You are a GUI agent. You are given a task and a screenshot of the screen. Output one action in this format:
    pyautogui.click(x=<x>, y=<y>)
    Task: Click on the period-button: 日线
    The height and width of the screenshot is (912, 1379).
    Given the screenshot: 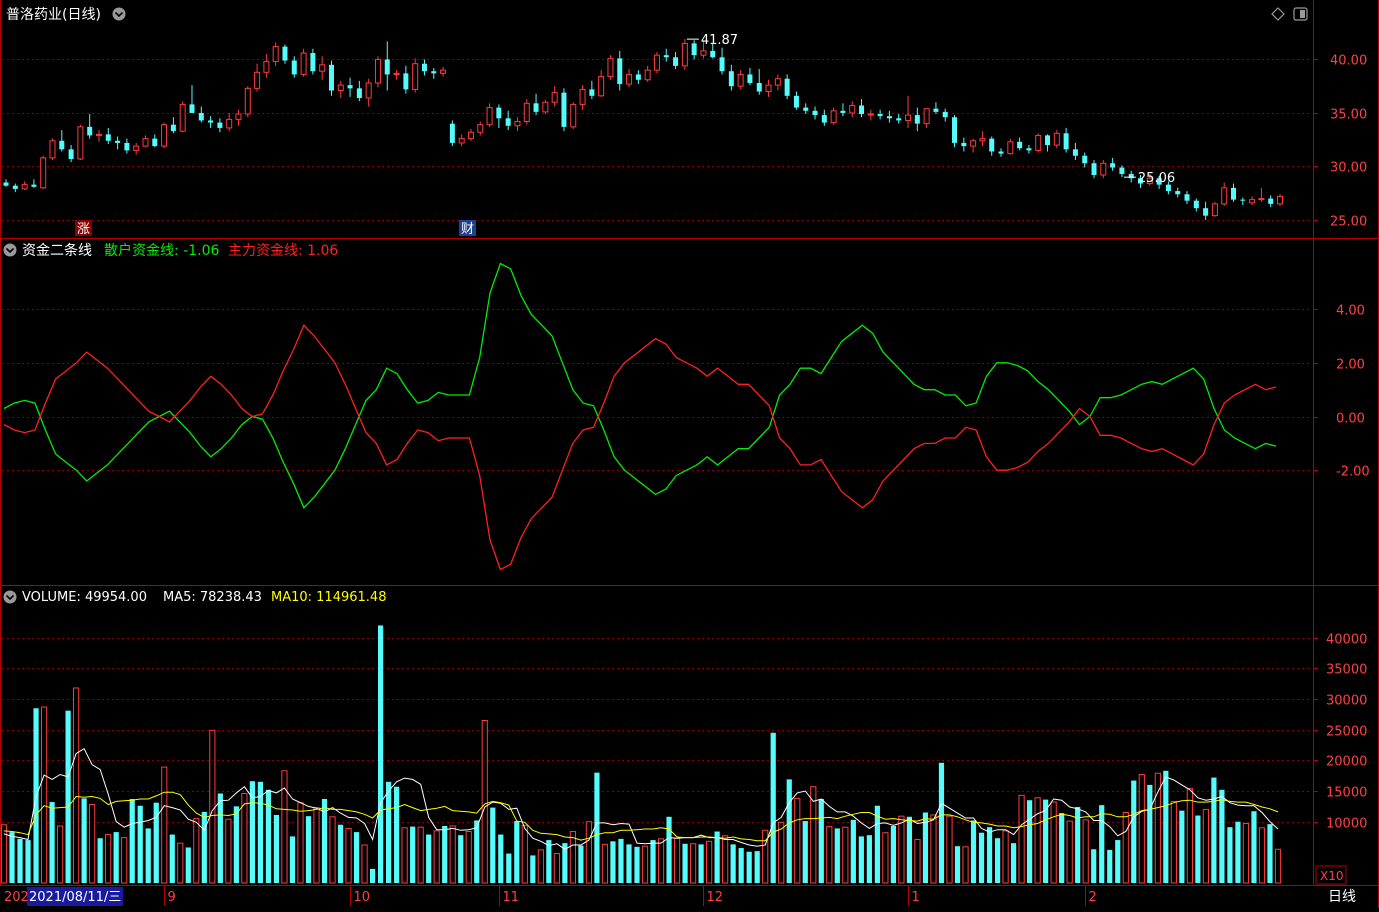 What is the action you would take?
    pyautogui.click(x=1342, y=897)
    